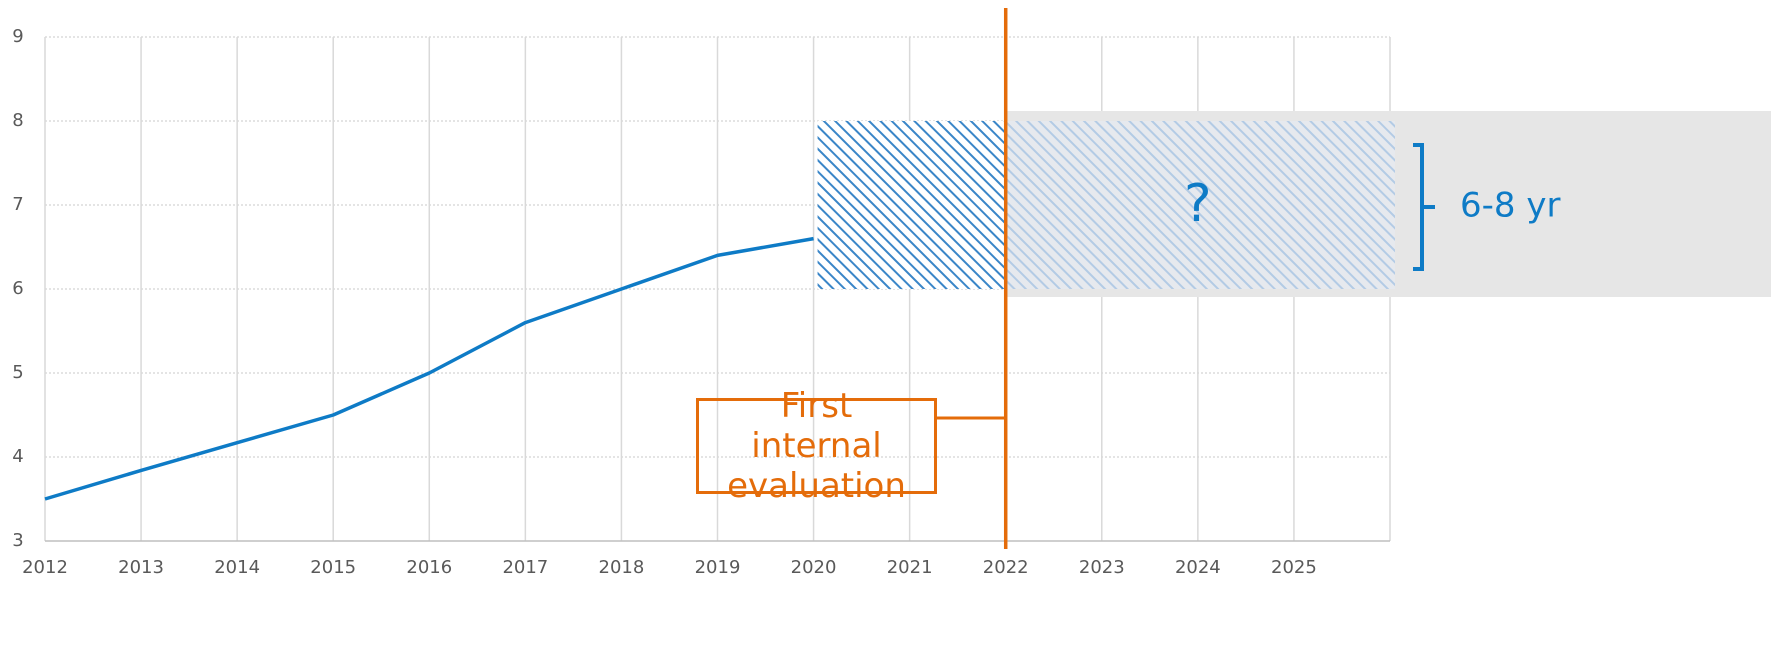 The height and width of the screenshot is (655, 1771). I want to click on annotation-box: First internal evaluation, so click(816, 446).